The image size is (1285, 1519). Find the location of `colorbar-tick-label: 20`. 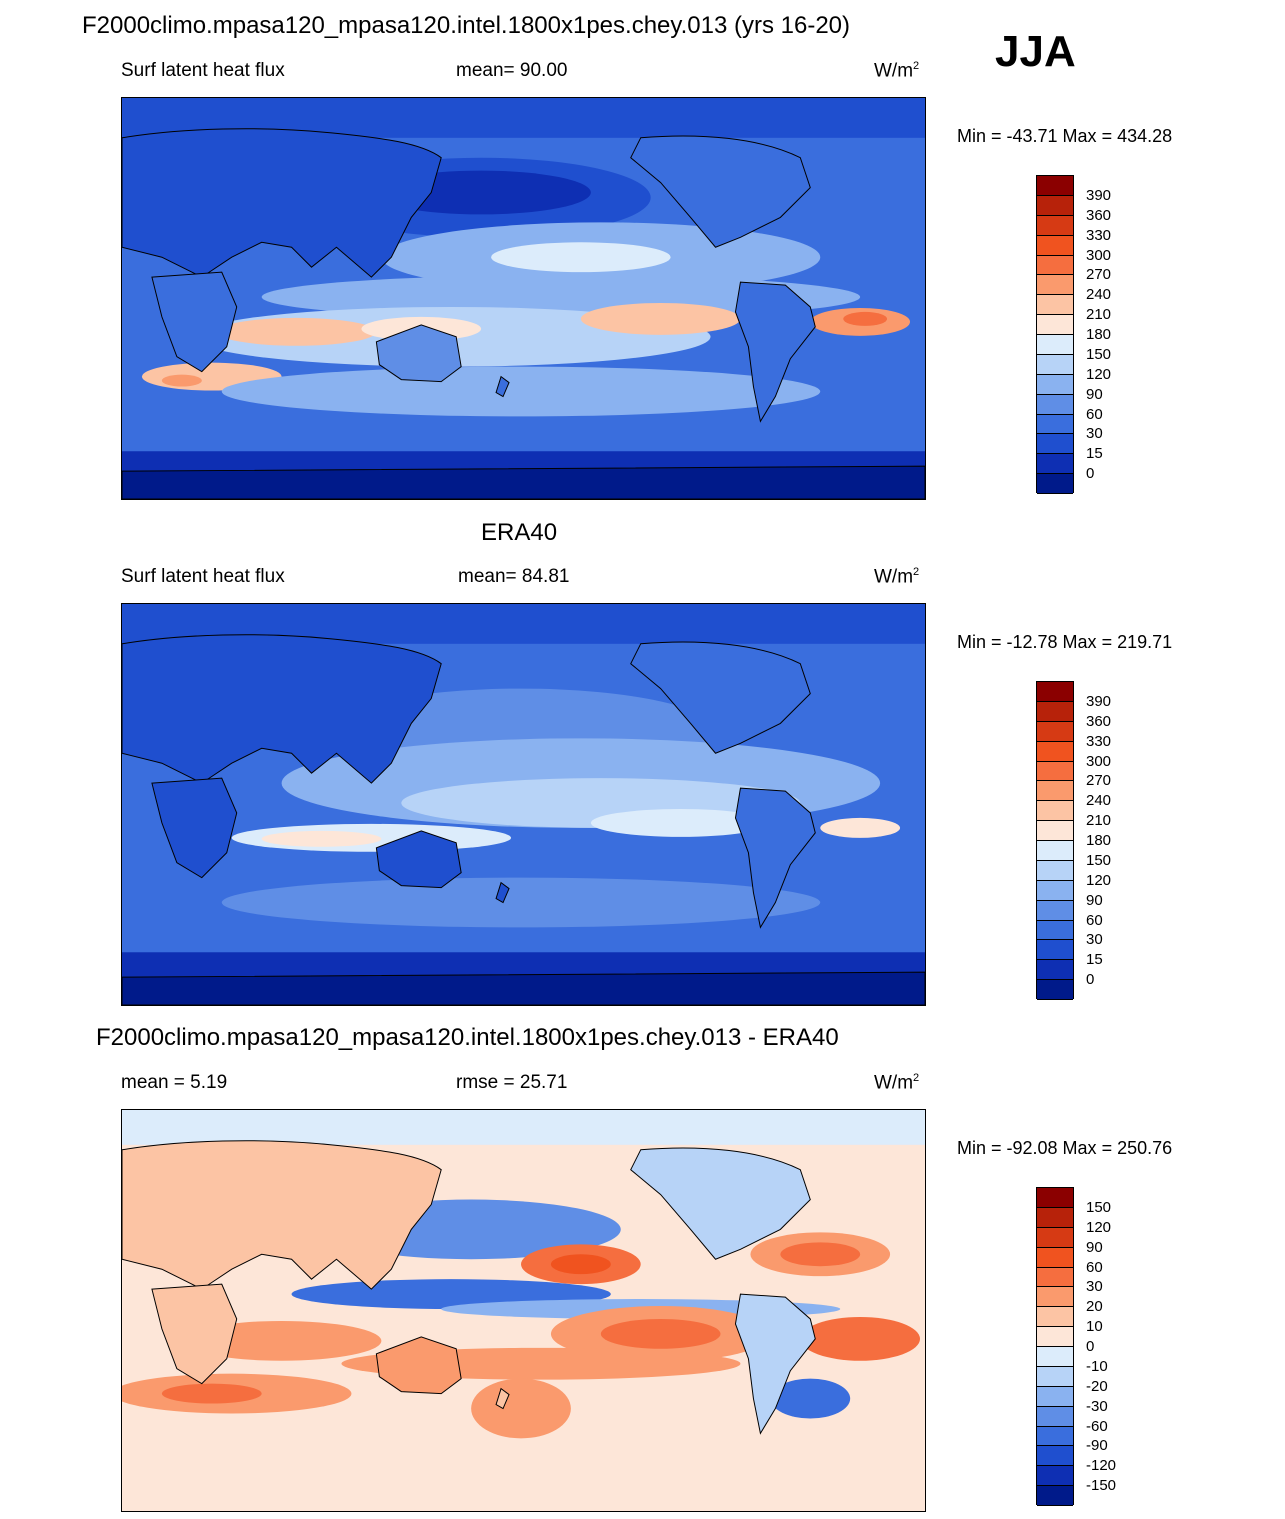

colorbar-tick-label: 20 is located at coordinates (1094, 1307).